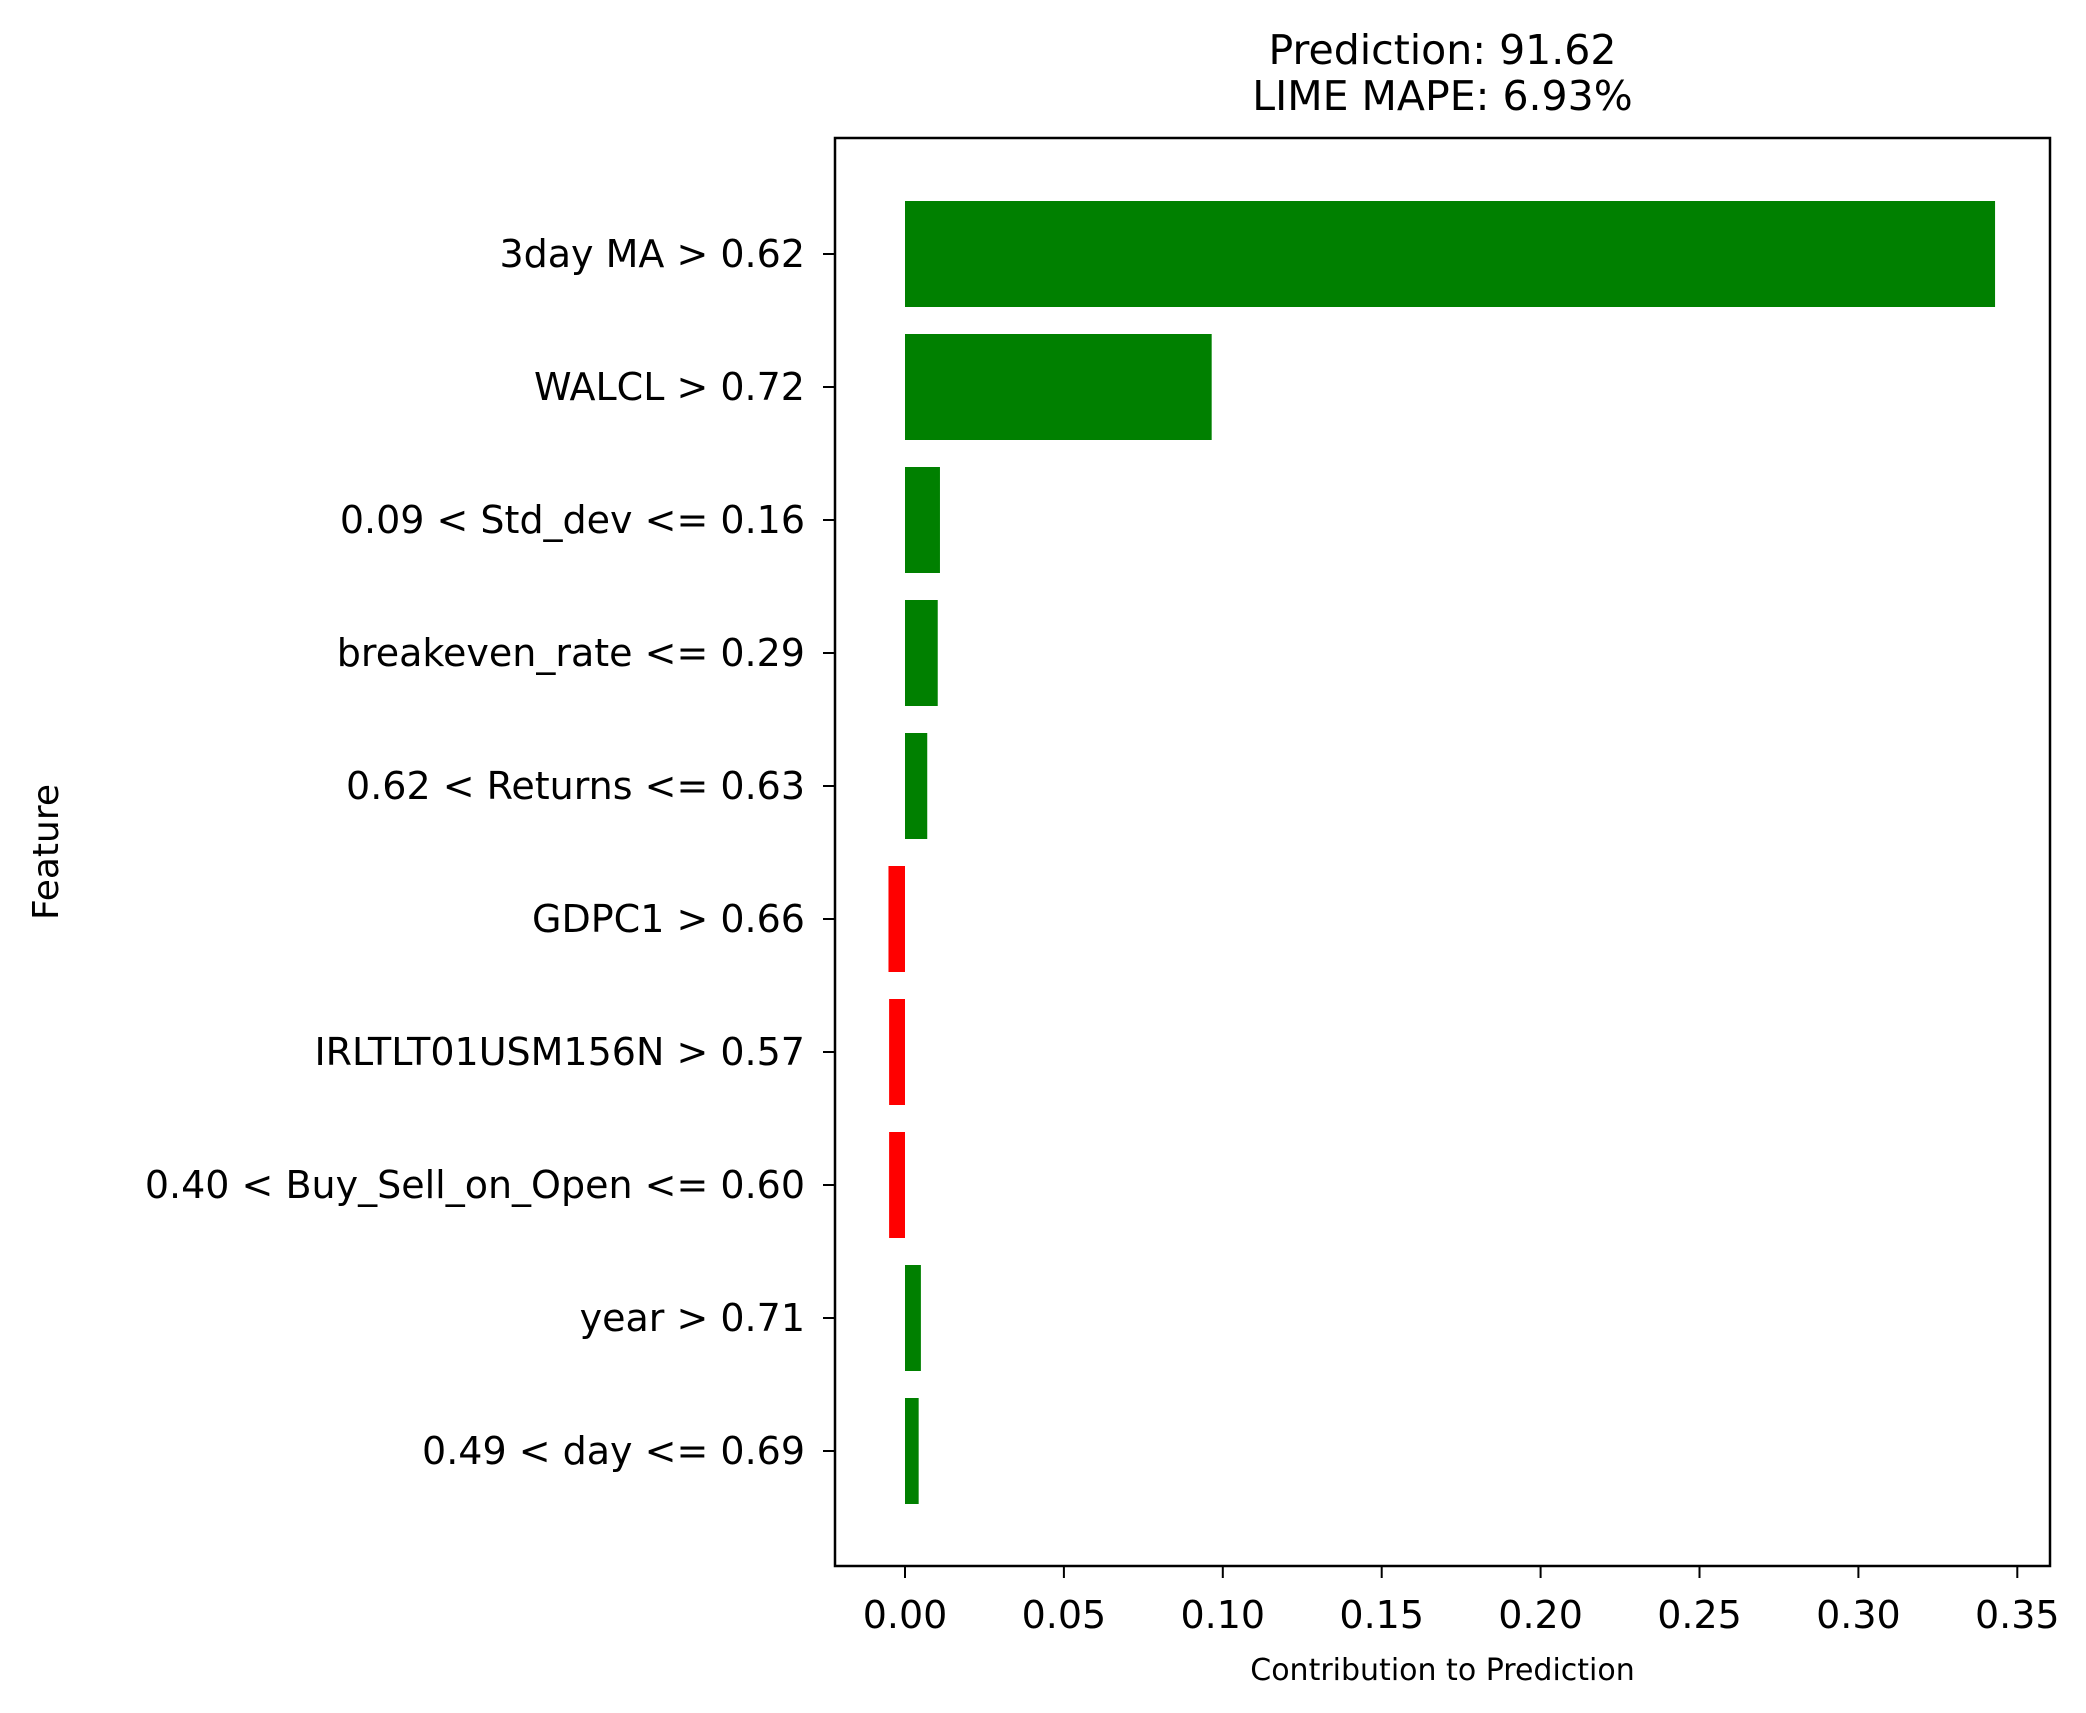 The image size is (2086, 1713). What do you see at coordinates (1222, 1615) in the screenshot?
I see `x-tick-label: 0.10` at bounding box center [1222, 1615].